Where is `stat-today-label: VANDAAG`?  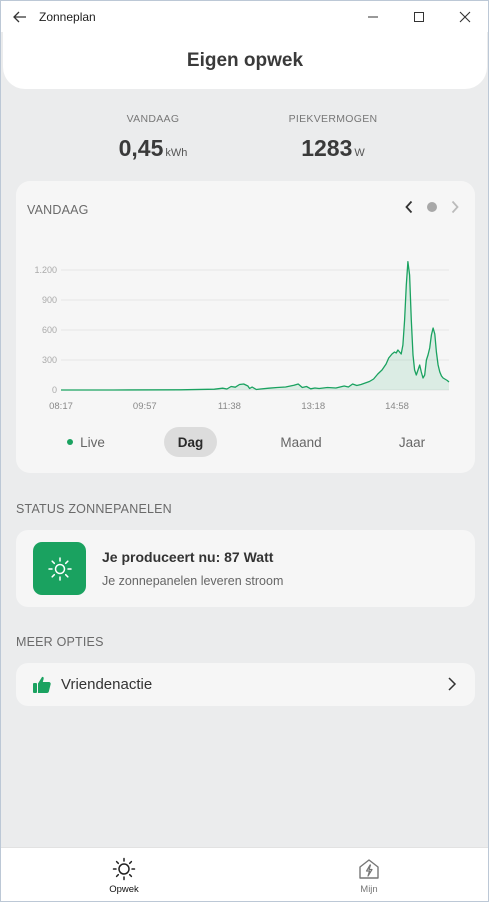 stat-today-label: VANDAAG is located at coordinates (153, 119).